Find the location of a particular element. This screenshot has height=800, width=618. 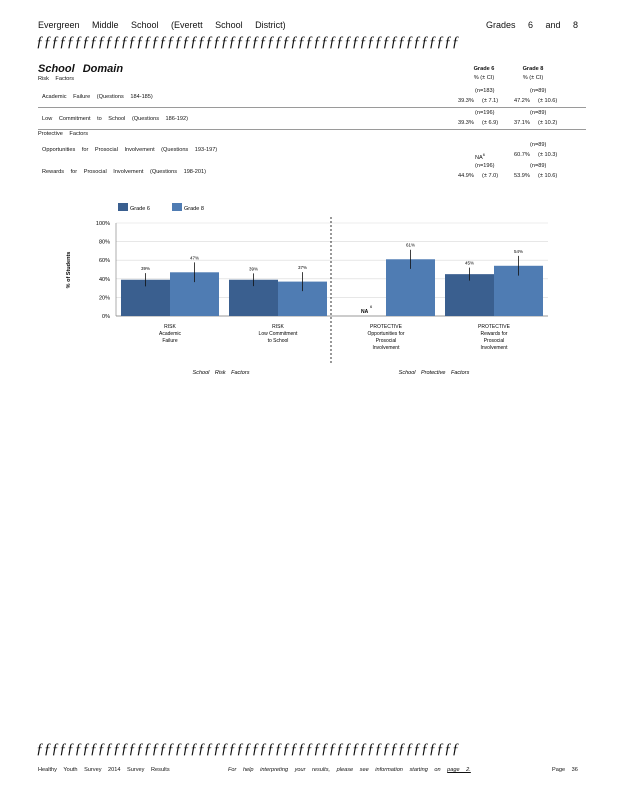

grade6-column-title: Grade 6 is located at coordinates (484, 69).